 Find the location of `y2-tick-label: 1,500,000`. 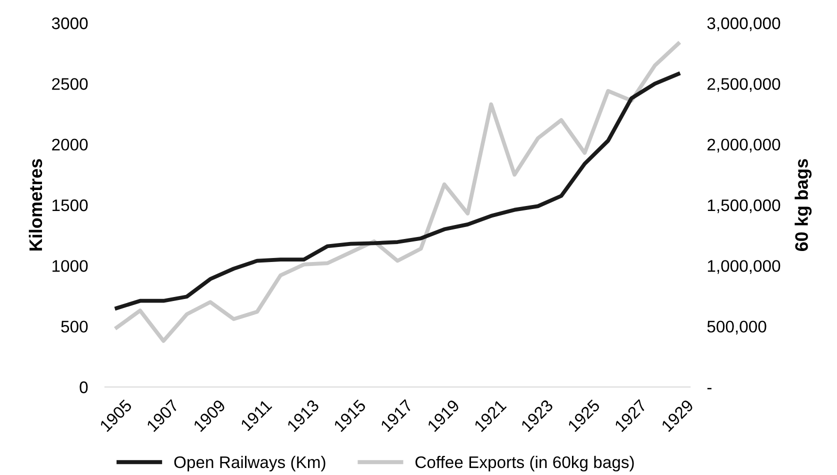

y2-tick-label: 1,500,000 is located at coordinates (744, 206).